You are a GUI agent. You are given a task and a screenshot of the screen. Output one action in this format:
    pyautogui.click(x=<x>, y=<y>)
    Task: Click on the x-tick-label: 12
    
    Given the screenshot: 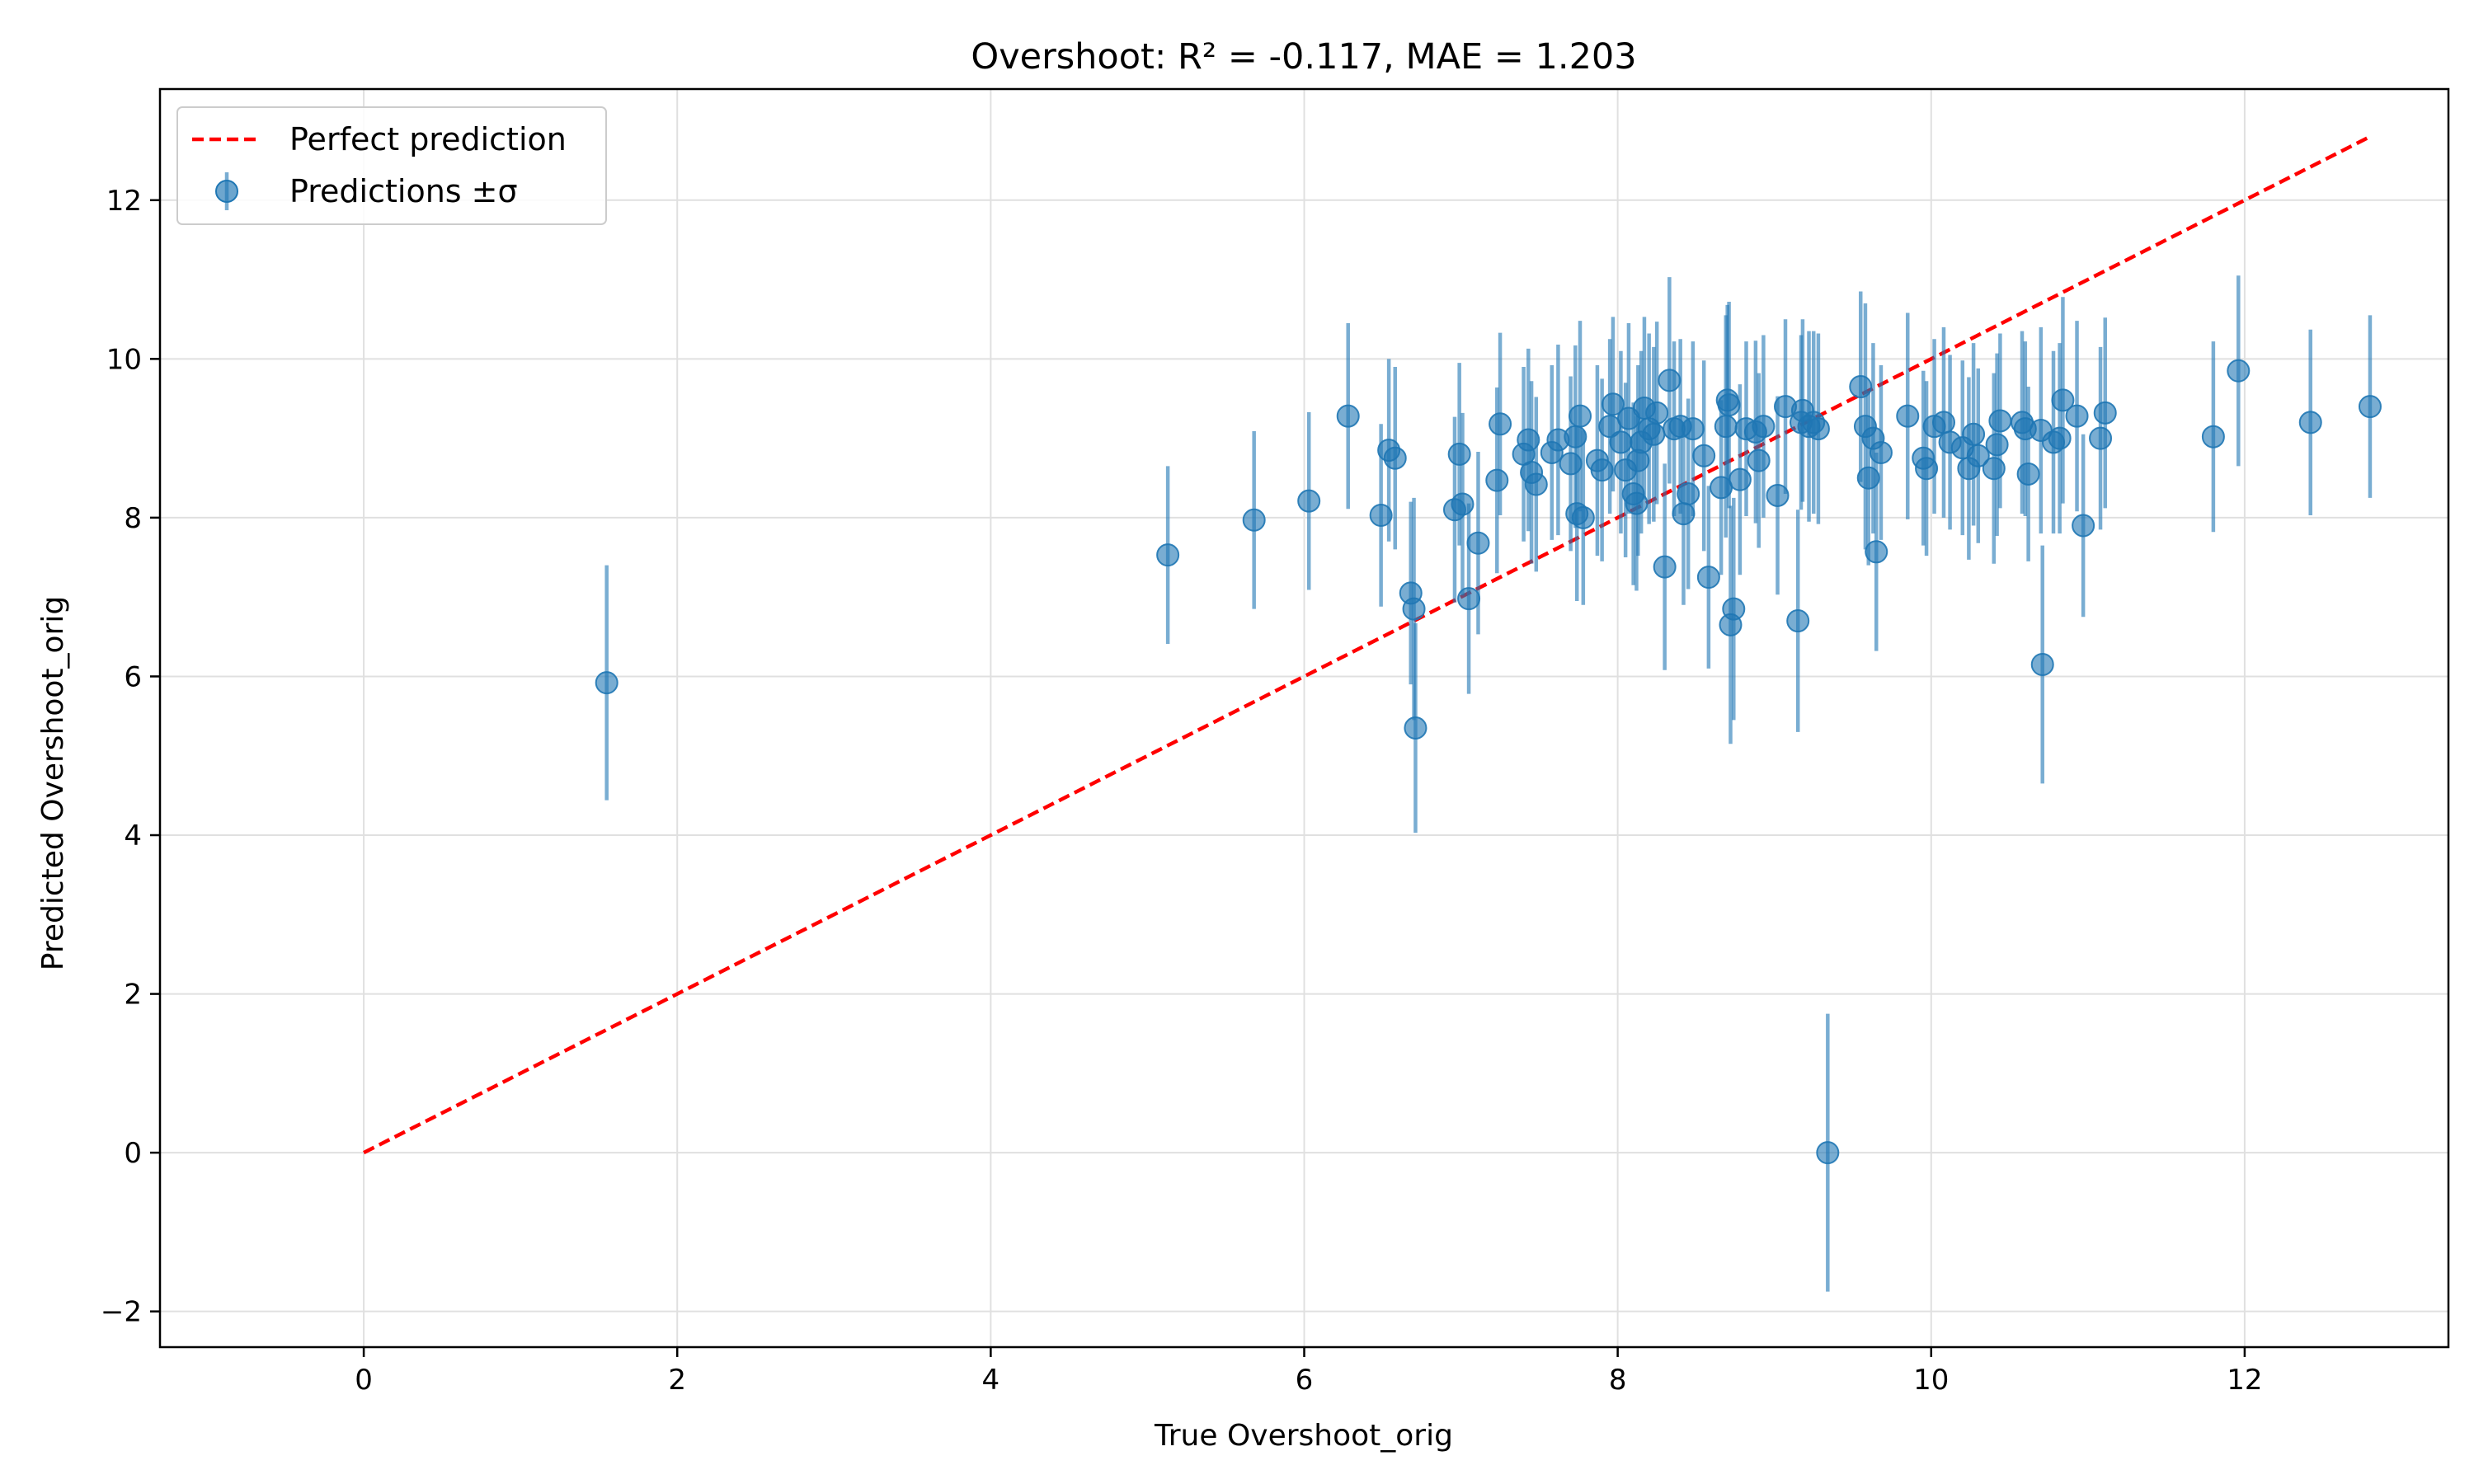 What is the action you would take?
    pyautogui.click(x=2244, y=1380)
    